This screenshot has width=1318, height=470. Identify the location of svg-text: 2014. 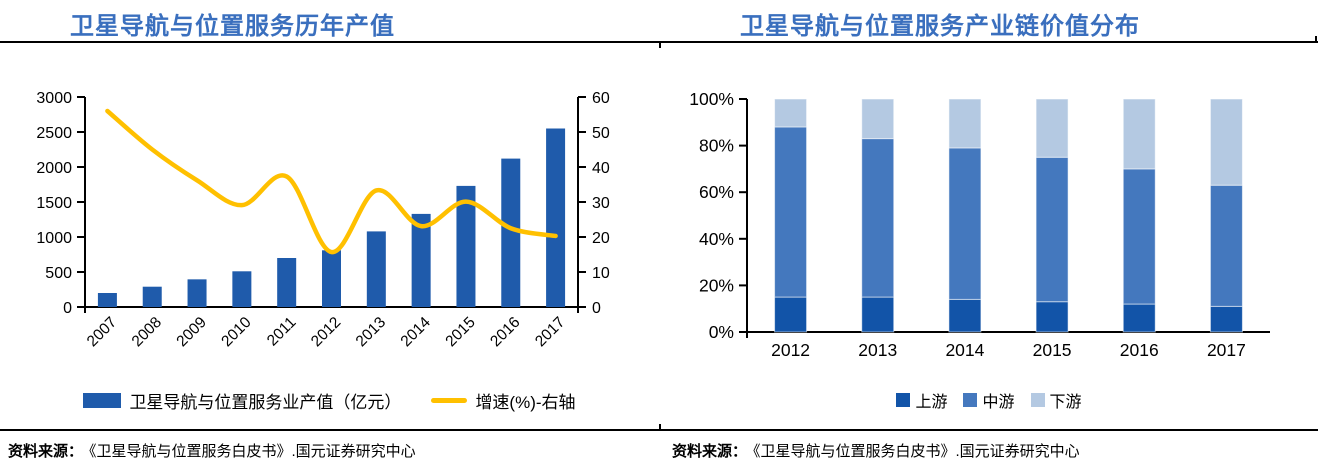
(416, 332).